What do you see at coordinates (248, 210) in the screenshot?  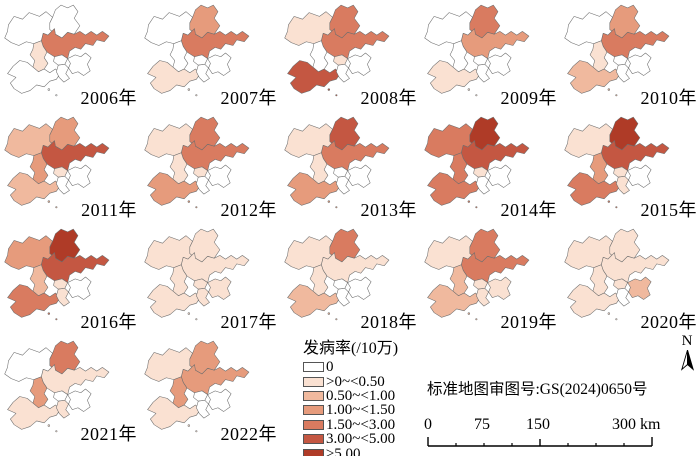 I see `year-label: 2012年` at bounding box center [248, 210].